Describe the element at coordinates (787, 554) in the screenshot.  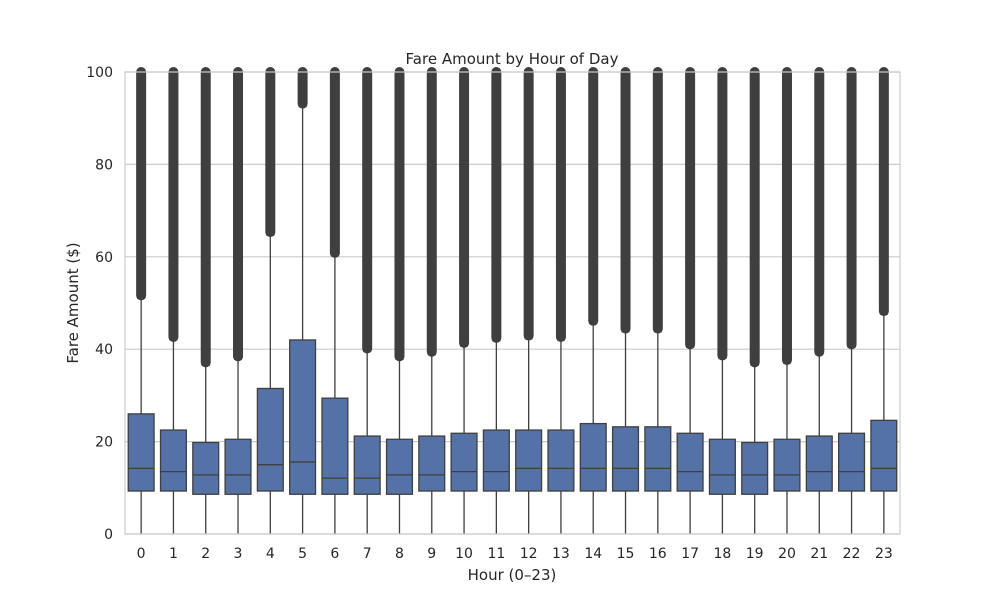
I see `x-tick-label: 20` at that location.